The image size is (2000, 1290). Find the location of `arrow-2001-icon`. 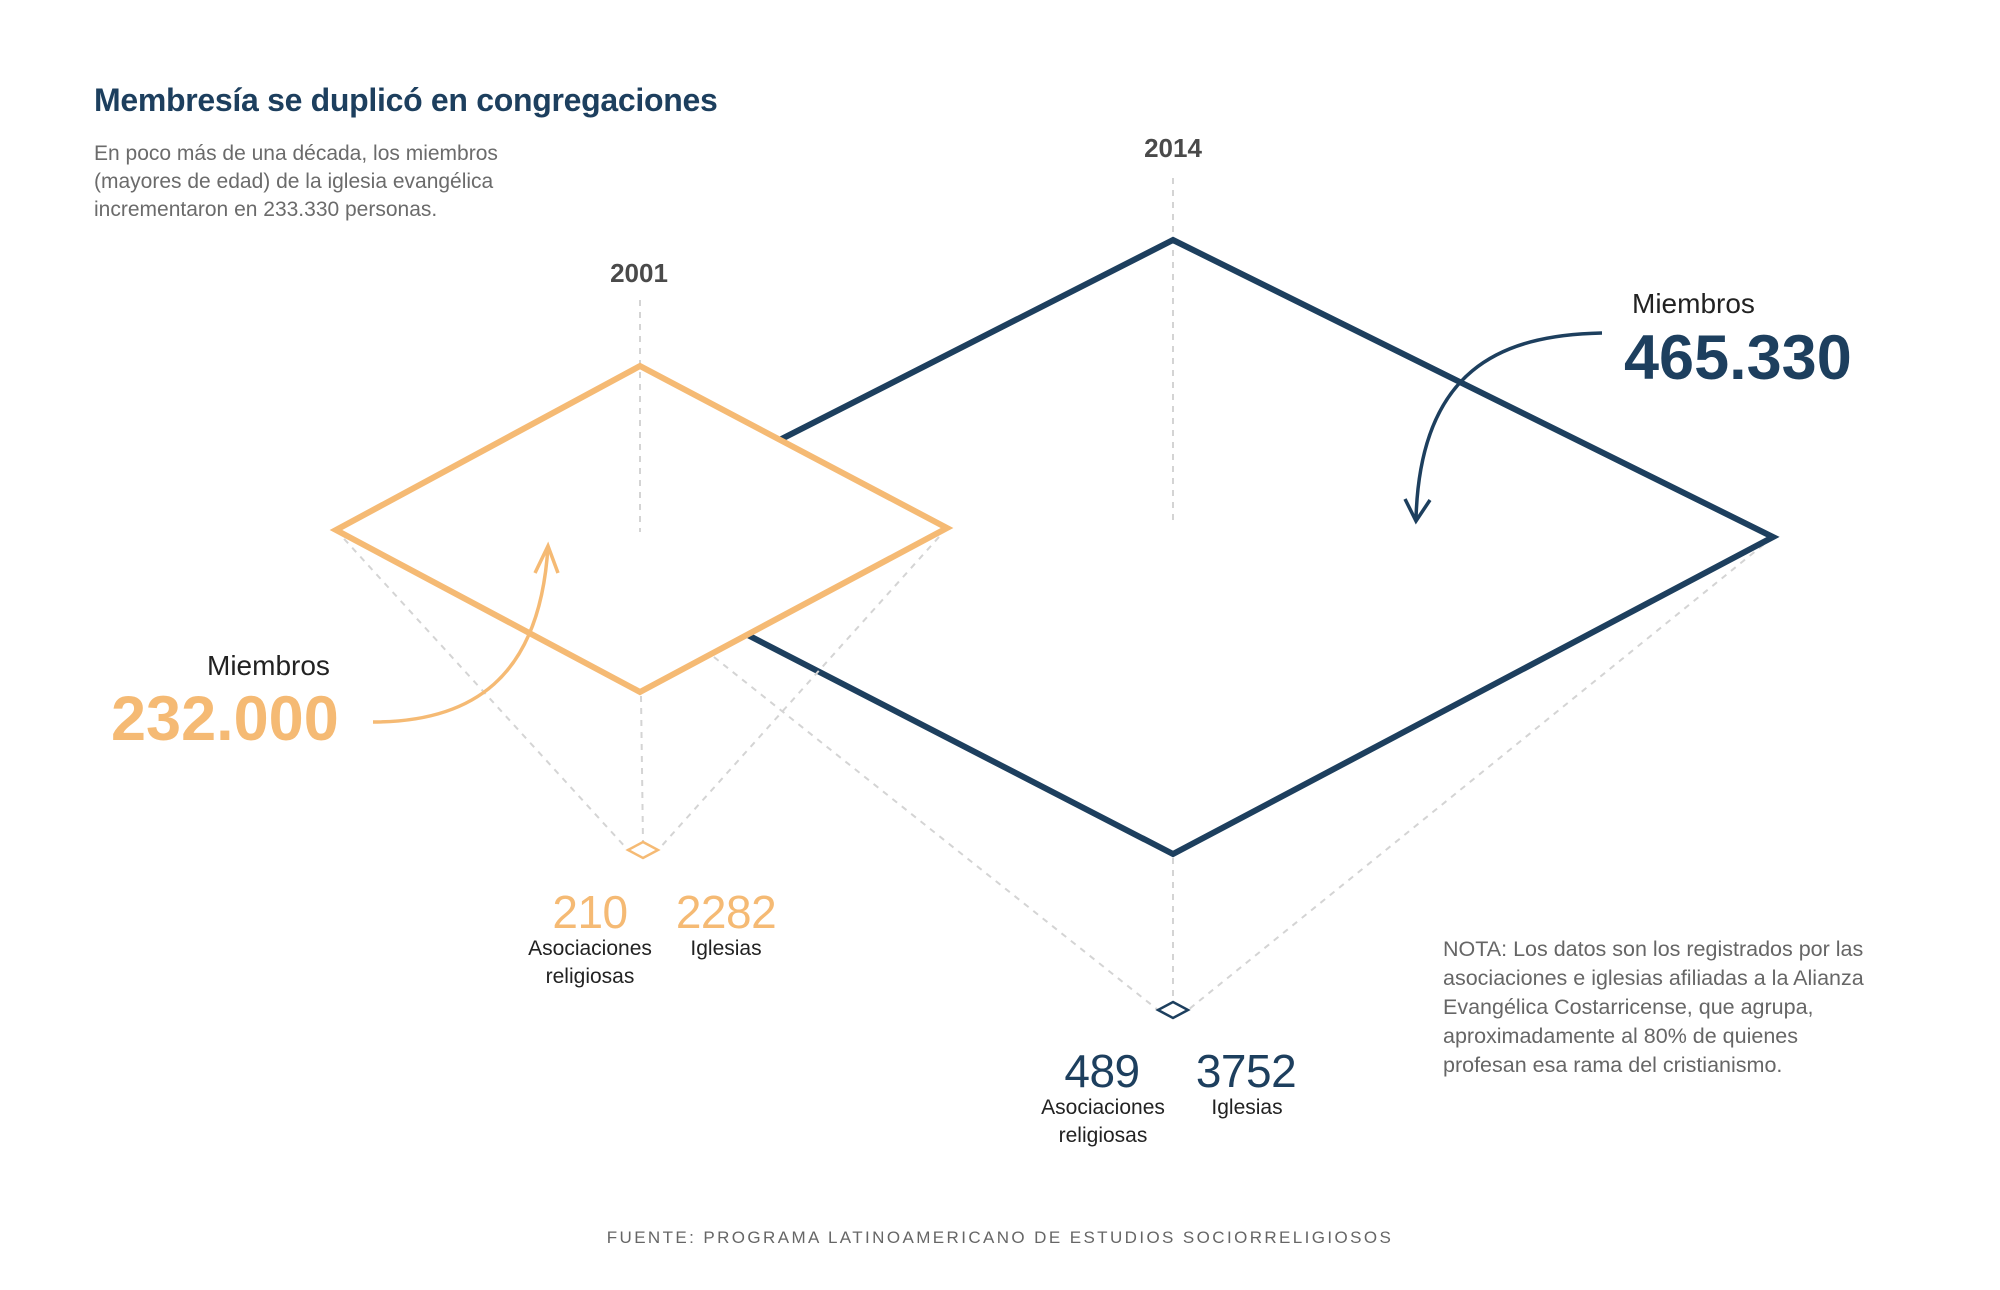

arrow-2001-icon is located at coordinates (466, 632).